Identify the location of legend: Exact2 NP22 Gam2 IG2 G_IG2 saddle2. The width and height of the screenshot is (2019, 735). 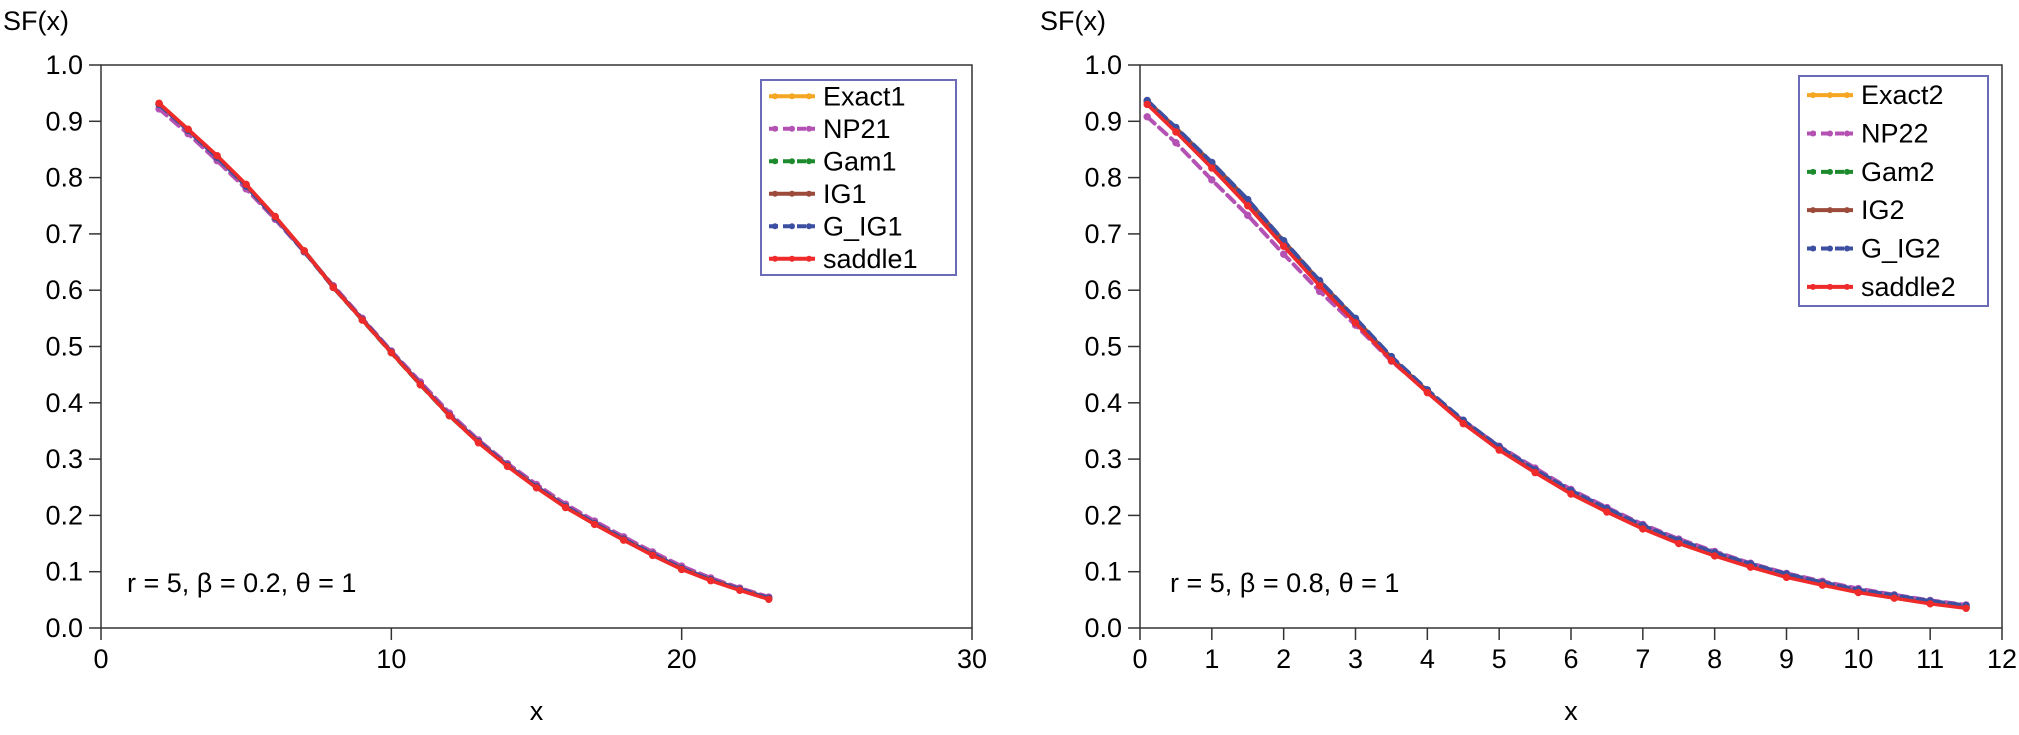
(1893, 191).